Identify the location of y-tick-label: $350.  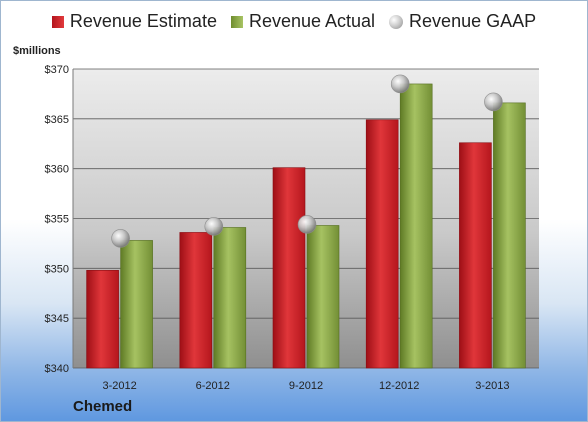
(57, 269).